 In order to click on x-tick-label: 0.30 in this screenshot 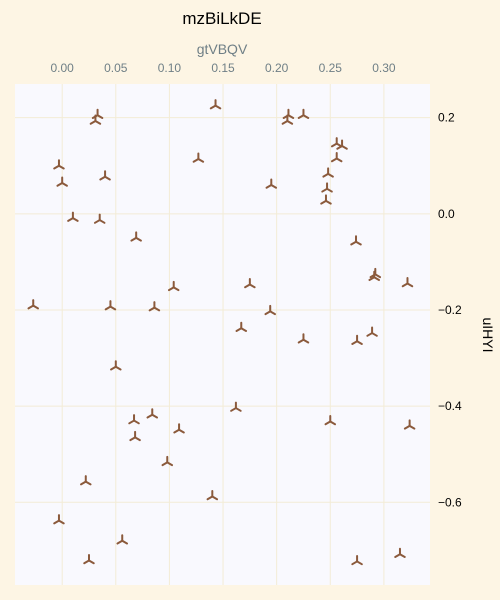, I will do `click(384, 68)`.